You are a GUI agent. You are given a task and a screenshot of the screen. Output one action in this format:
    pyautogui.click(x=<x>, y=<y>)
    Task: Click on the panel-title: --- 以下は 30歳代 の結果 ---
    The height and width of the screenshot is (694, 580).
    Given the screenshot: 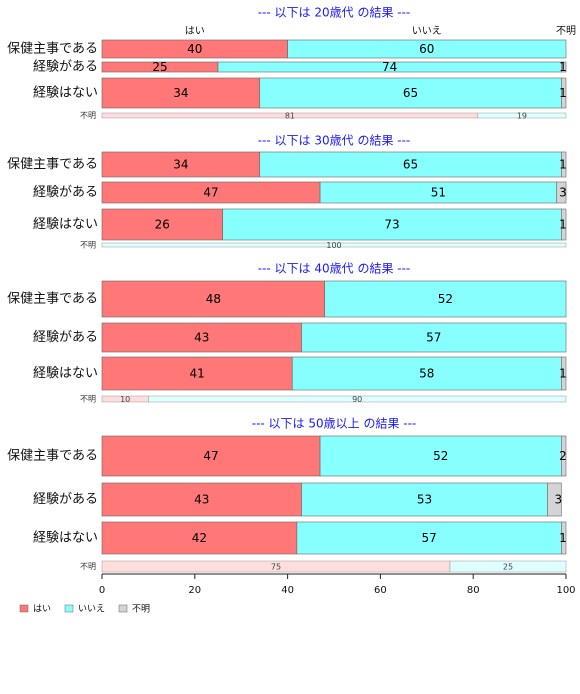 What is the action you would take?
    pyautogui.click(x=334, y=141)
    